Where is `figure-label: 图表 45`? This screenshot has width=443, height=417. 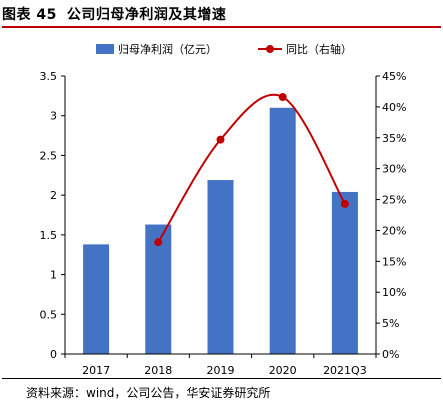 figure-label: 图表 45 is located at coordinates (29, 15).